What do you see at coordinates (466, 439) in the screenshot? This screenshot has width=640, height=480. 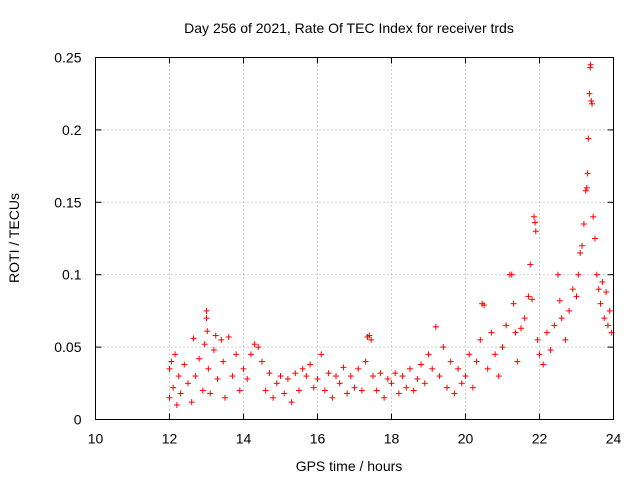 I see `x-tick-label: 20` at bounding box center [466, 439].